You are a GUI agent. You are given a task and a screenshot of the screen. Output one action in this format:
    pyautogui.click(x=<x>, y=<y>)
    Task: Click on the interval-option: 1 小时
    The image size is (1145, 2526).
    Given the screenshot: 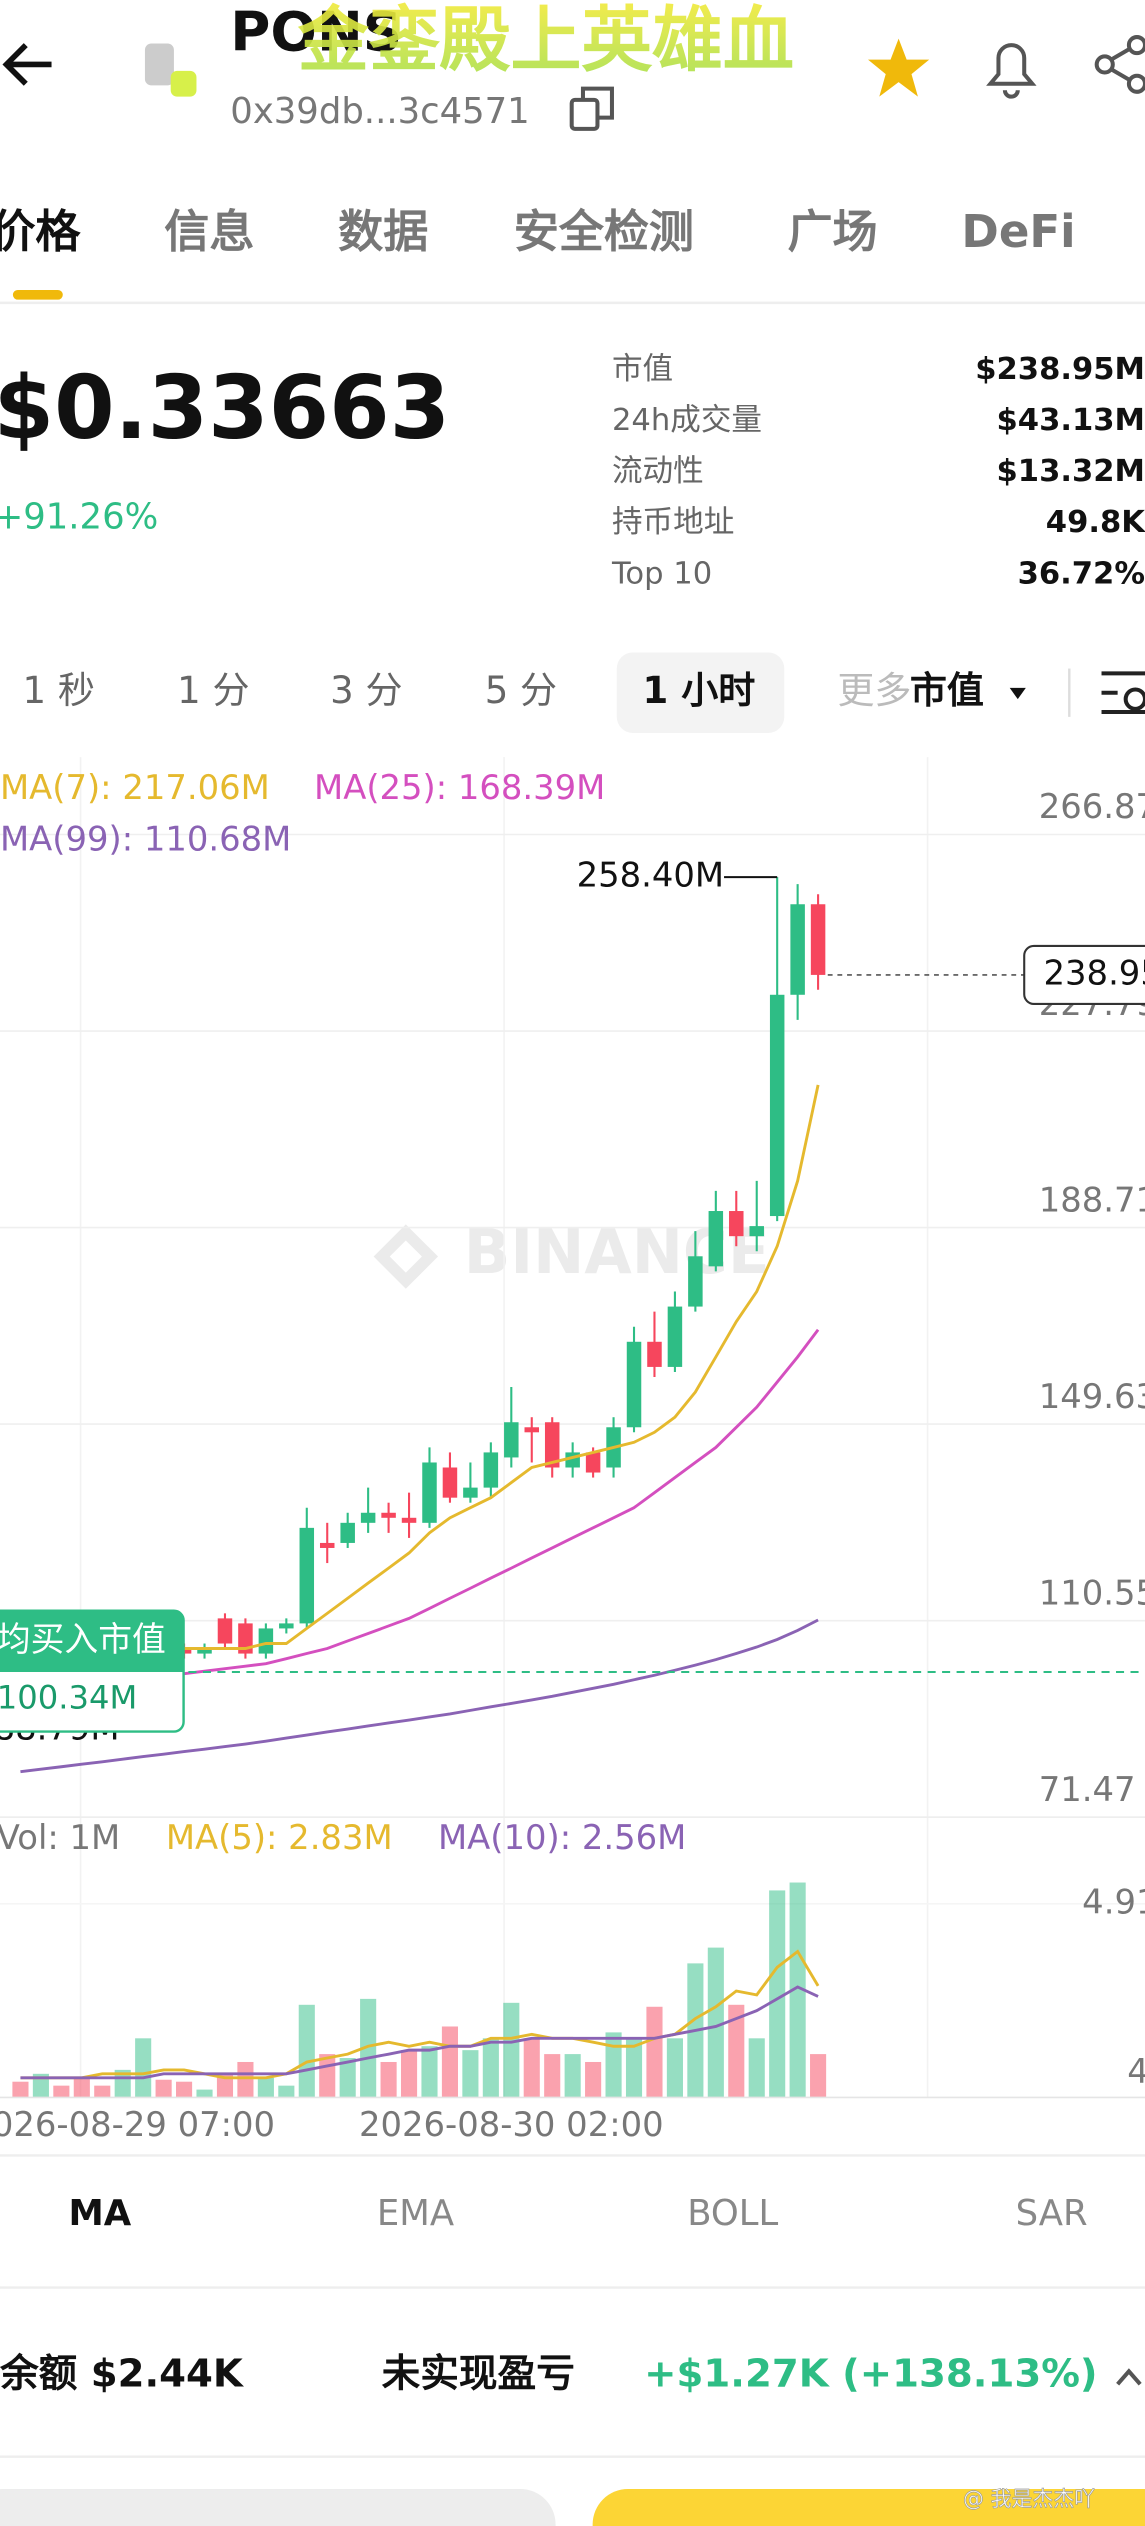 What is the action you would take?
    pyautogui.click(x=699, y=690)
    